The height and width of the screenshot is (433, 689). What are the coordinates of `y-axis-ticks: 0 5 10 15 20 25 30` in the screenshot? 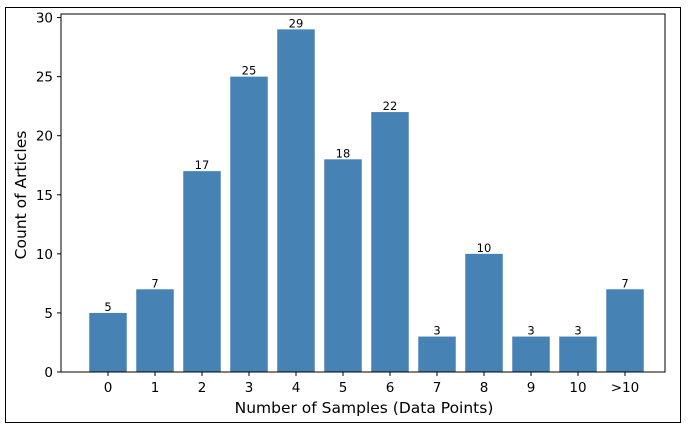 It's located at (48, 196).